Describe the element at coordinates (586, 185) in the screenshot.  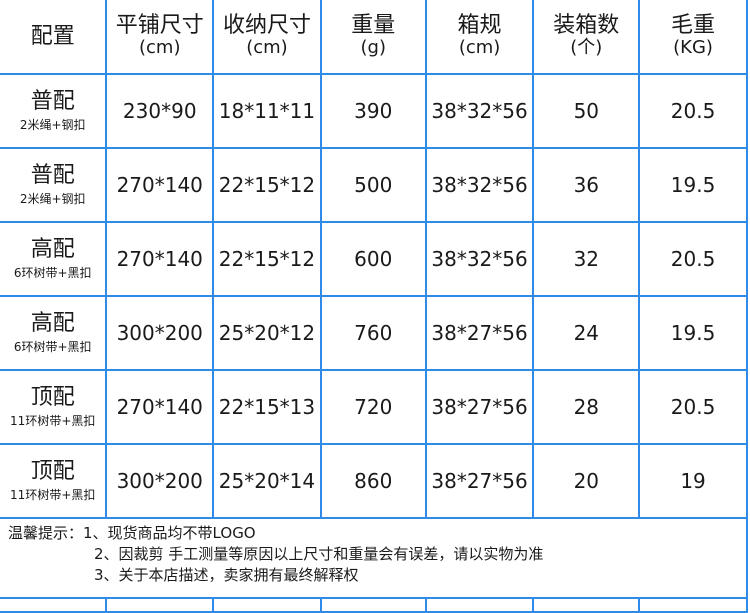
I see `qty-cell: 36` at that location.